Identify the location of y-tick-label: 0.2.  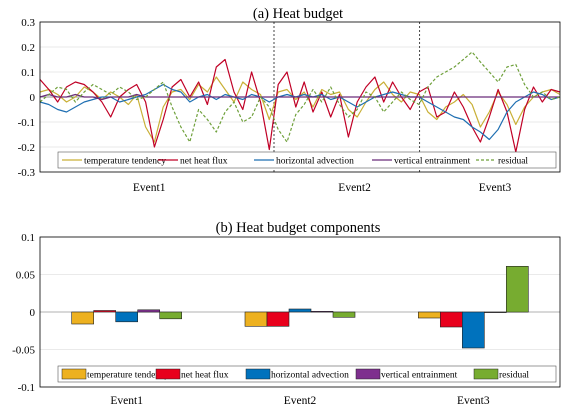
(28, 48).